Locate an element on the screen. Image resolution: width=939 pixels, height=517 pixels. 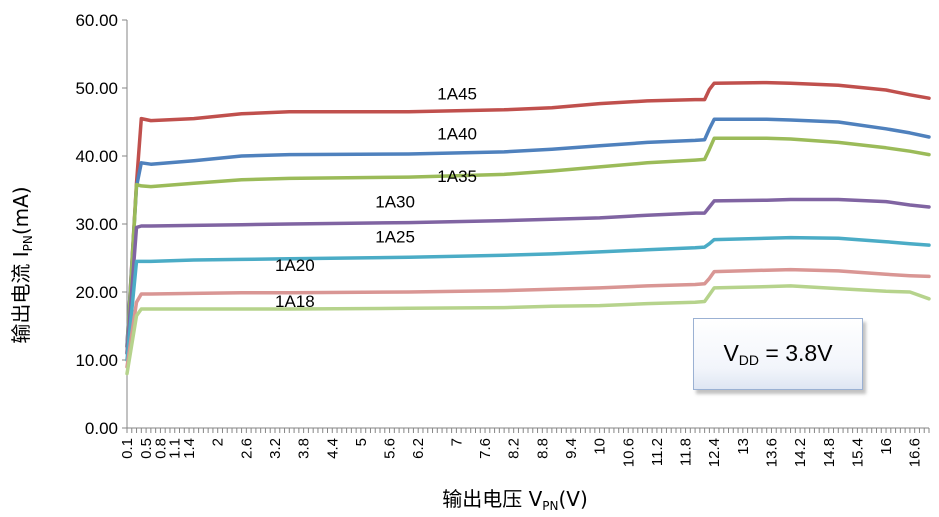
x-tick-label: 0.8 is located at coordinates (160, 448).